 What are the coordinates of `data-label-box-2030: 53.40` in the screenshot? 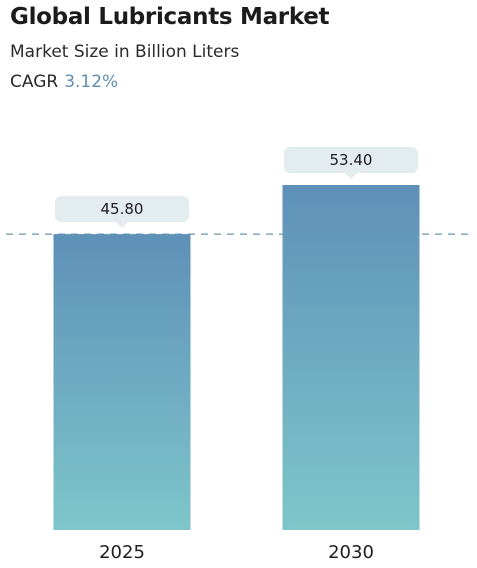 It's located at (351, 163).